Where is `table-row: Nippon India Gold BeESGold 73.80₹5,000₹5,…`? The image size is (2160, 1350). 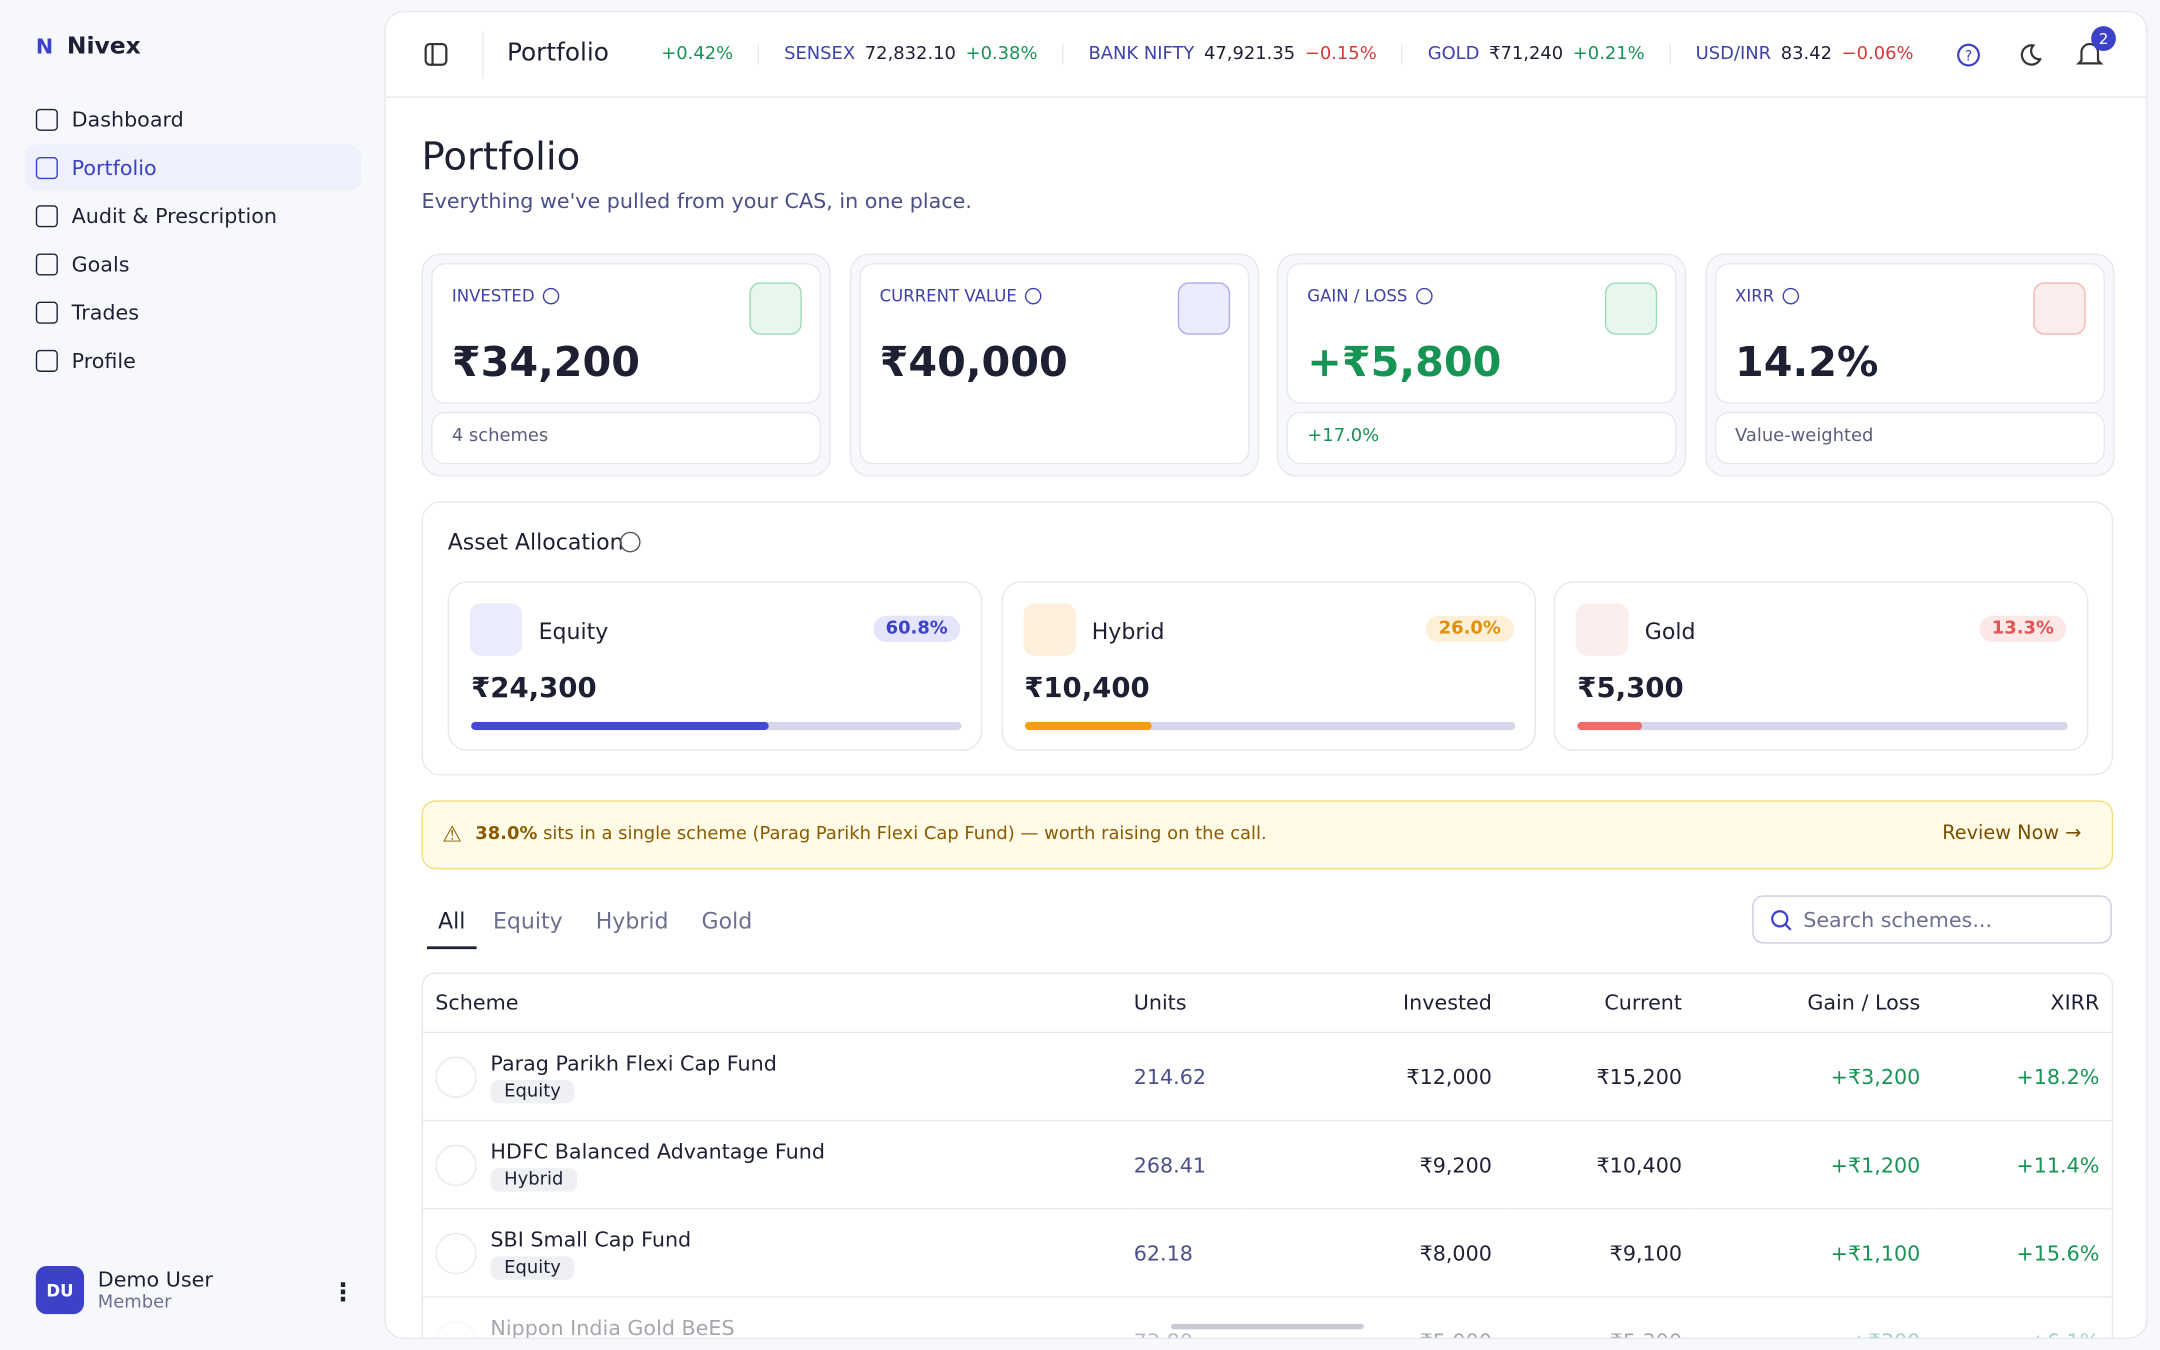 table-row: Nippon India Gold BeESGold 73.80₹5,000₹5,… is located at coordinates (1267, 1317).